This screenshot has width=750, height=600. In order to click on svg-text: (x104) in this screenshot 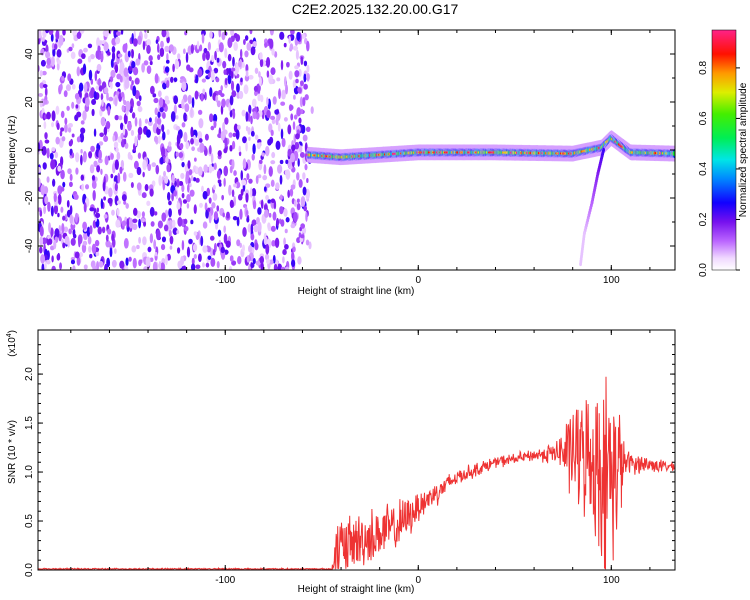, I will do `click(12, 343)`.